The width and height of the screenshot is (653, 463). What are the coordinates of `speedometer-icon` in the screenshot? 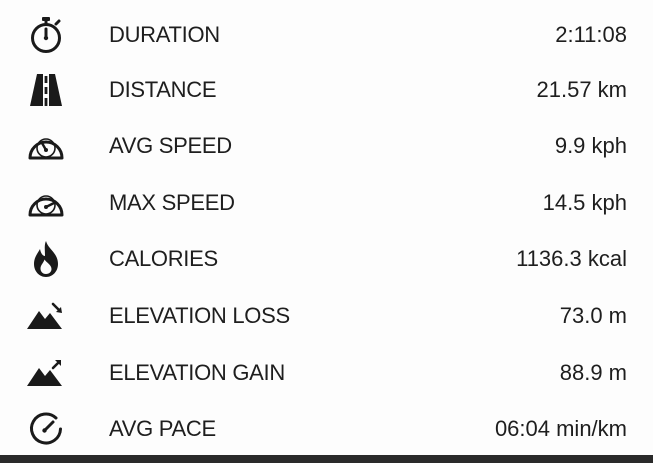 It's located at (46, 146).